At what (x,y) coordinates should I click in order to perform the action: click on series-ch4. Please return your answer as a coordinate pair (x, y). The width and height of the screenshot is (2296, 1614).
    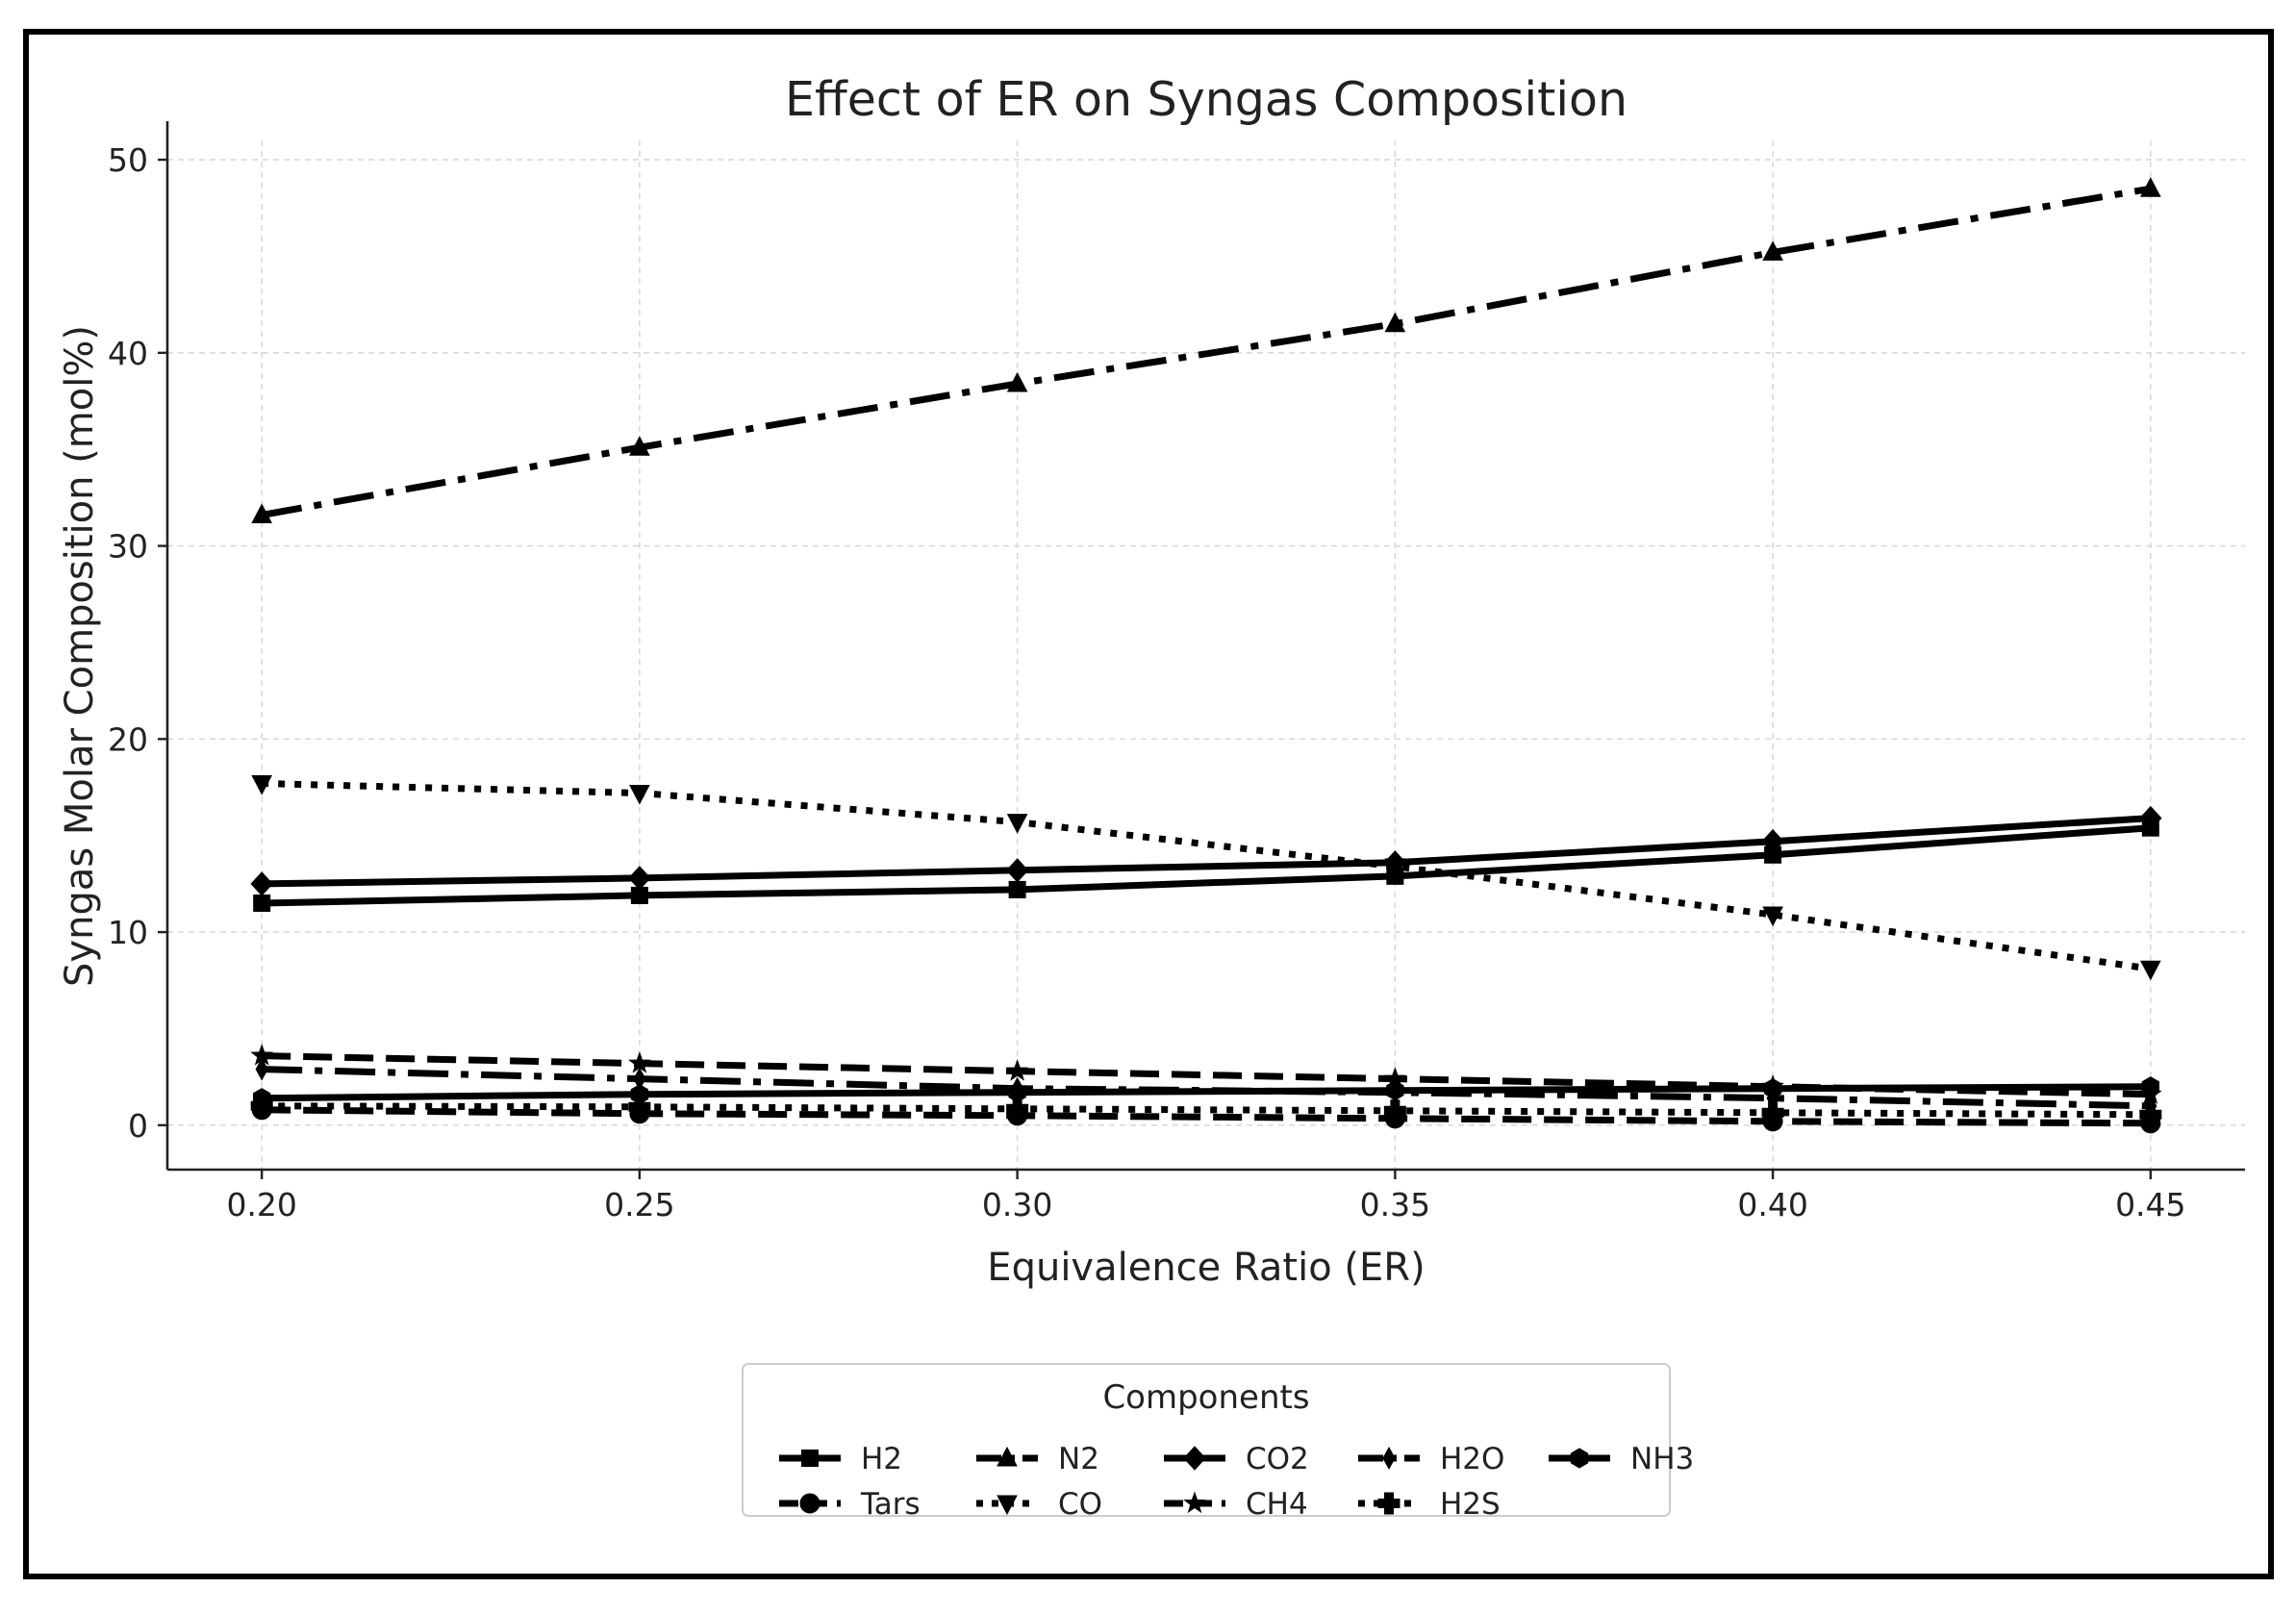
    Looking at the image, I should click on (1206, 1074).